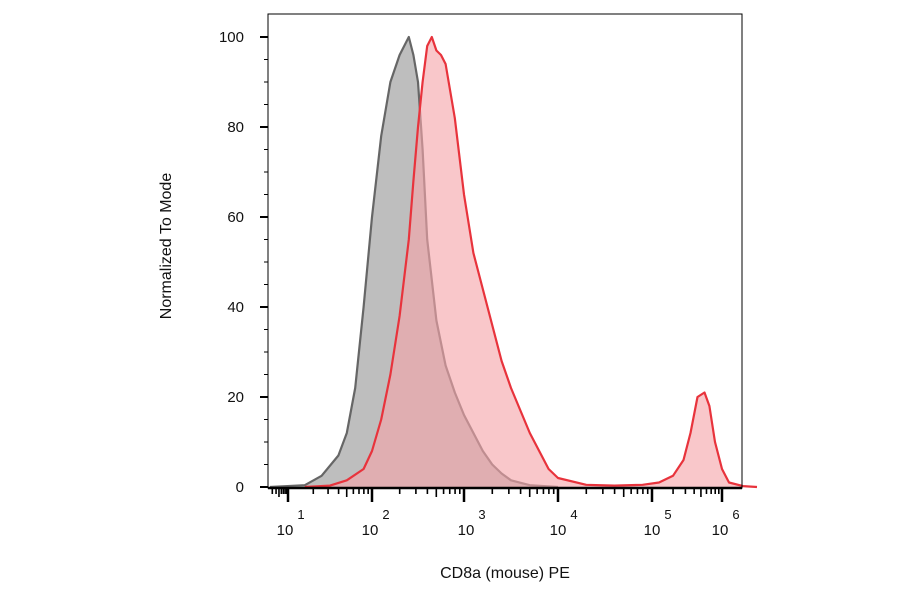  I want to click on y-tick-label: 40, so click(235, 307).